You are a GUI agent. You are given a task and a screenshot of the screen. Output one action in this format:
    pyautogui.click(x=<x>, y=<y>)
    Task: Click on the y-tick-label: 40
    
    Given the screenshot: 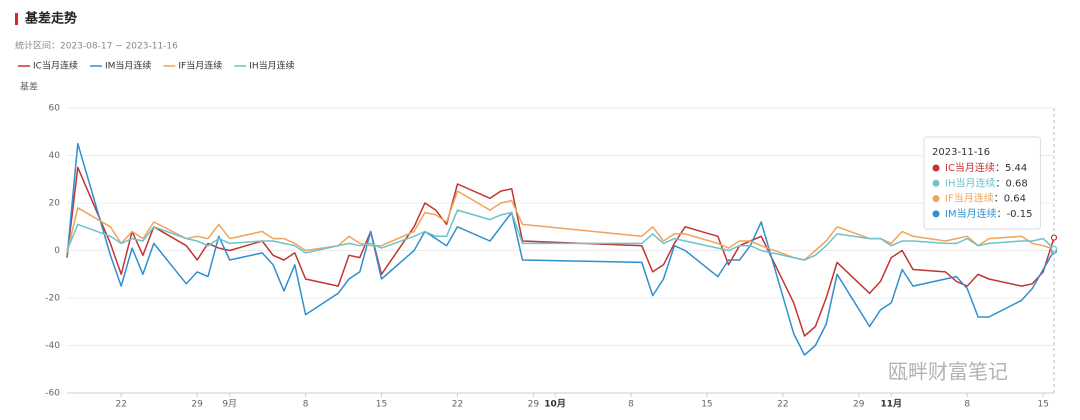 What is the action you would take?
    pyautogui.click(x=55, y=156)
    